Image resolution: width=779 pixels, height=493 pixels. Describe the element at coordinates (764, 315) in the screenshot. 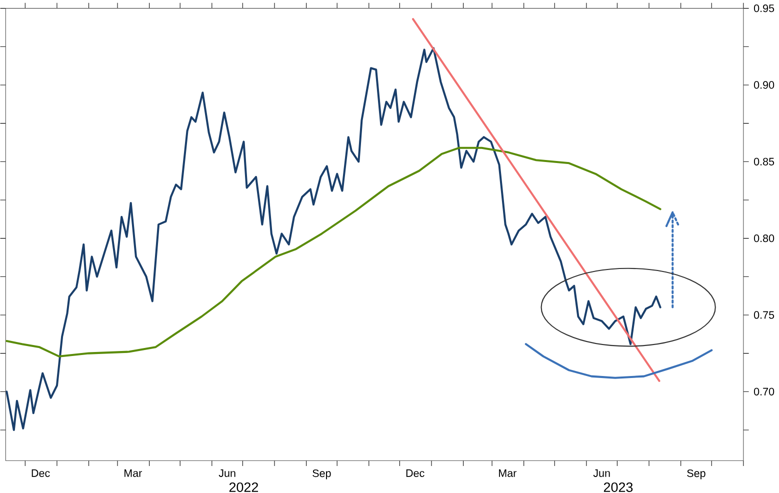

I see `y-tick-label: 0.75` at that location.